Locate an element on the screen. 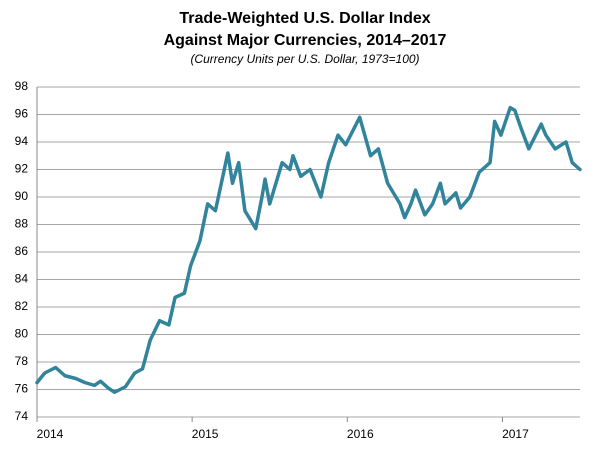  y-tick-label: 88 is located at coordinates (22, 224).